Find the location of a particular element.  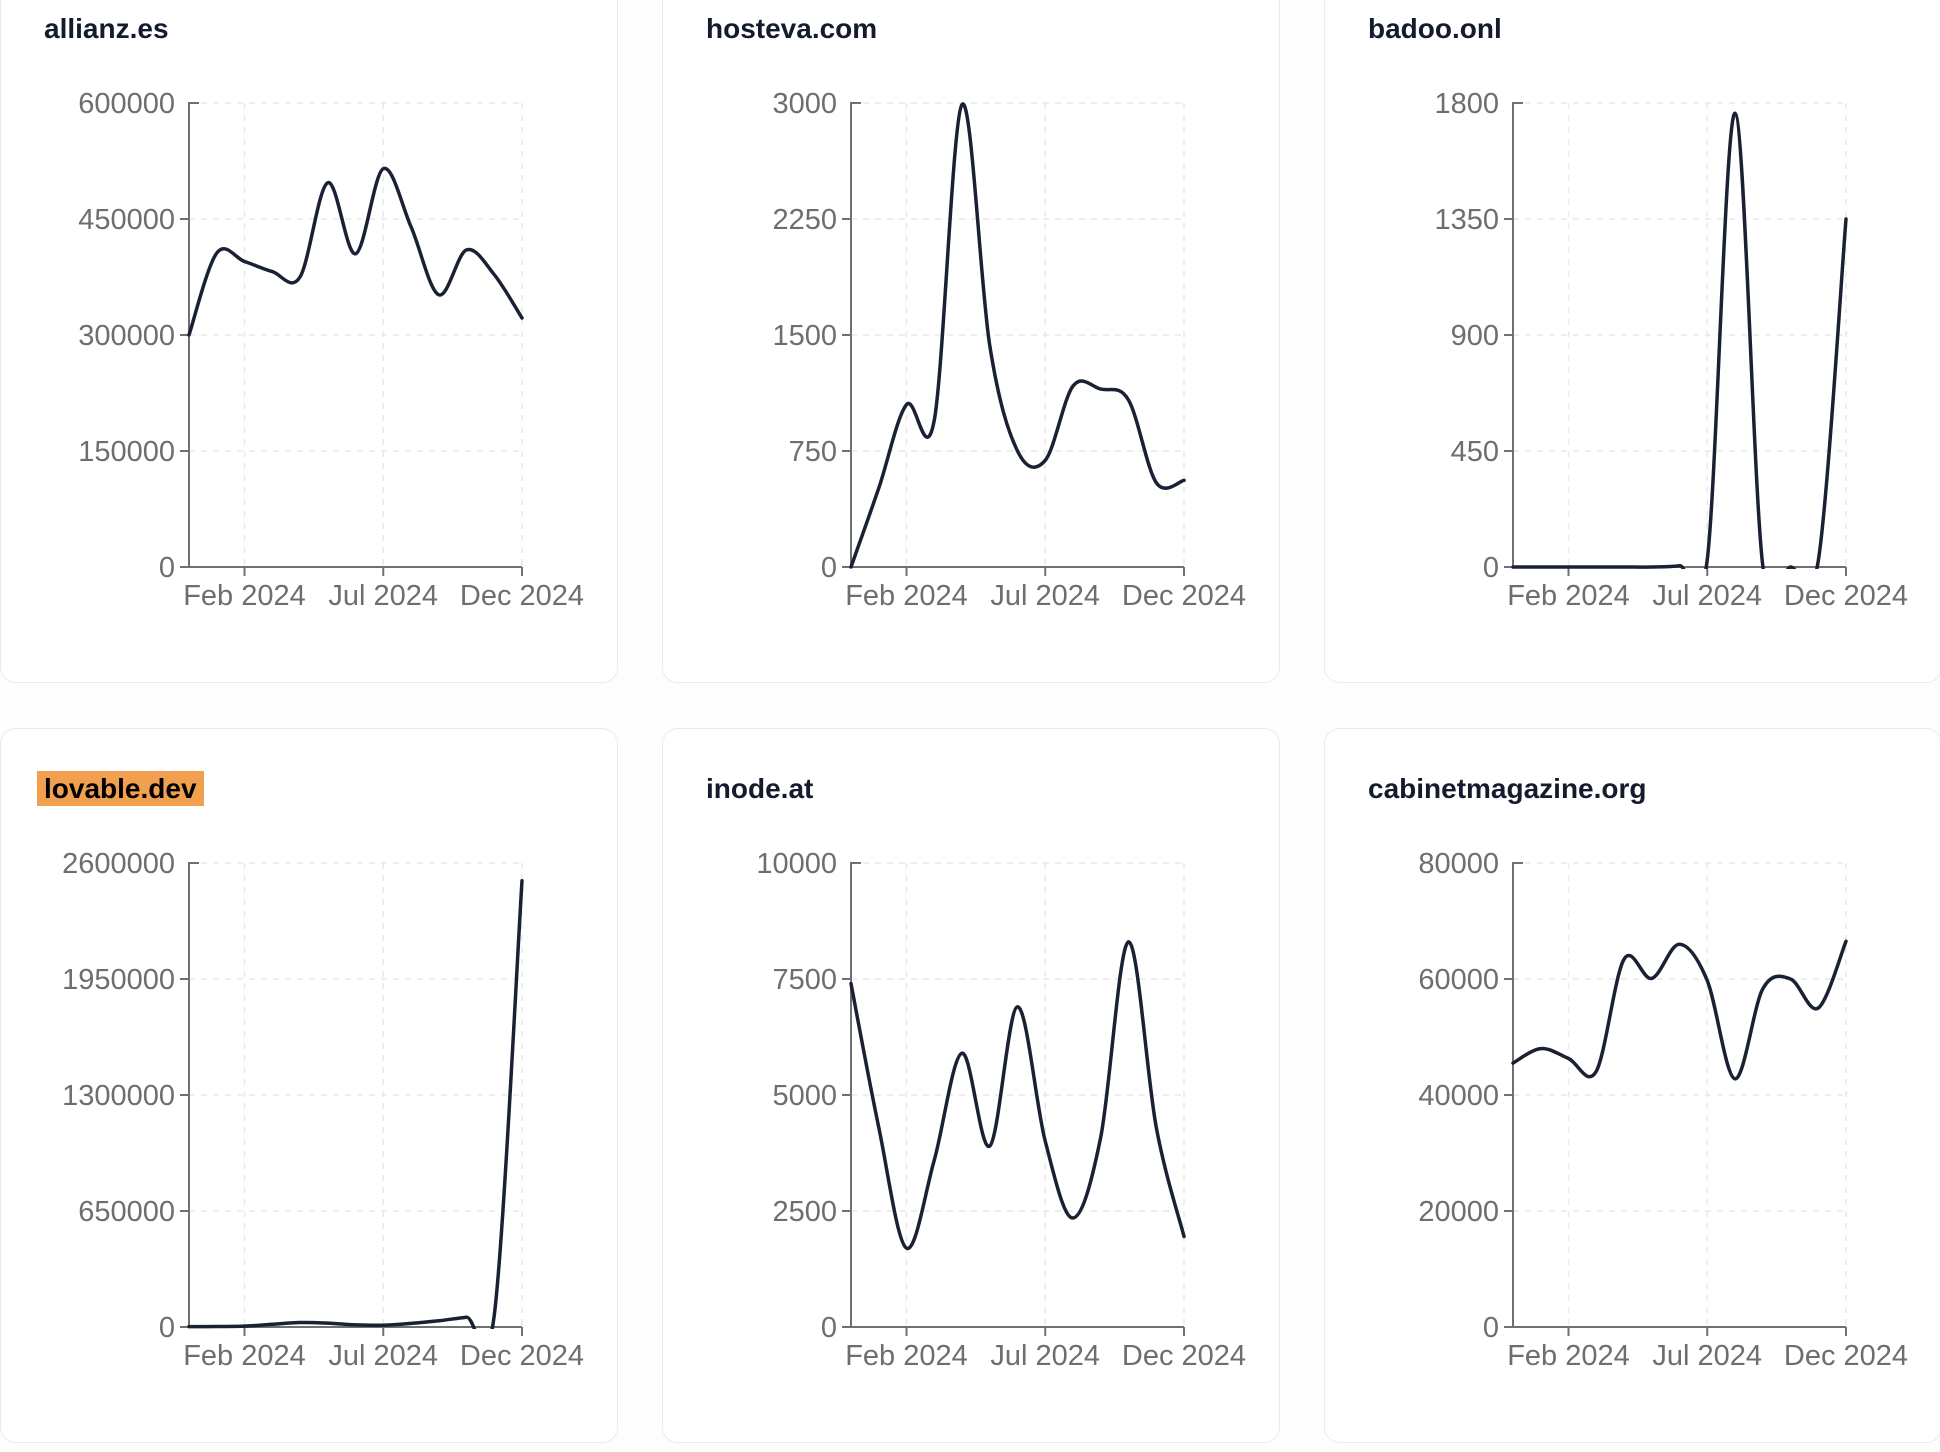

chart-title-row: lovable.dev is located at coordinates (120, 789).